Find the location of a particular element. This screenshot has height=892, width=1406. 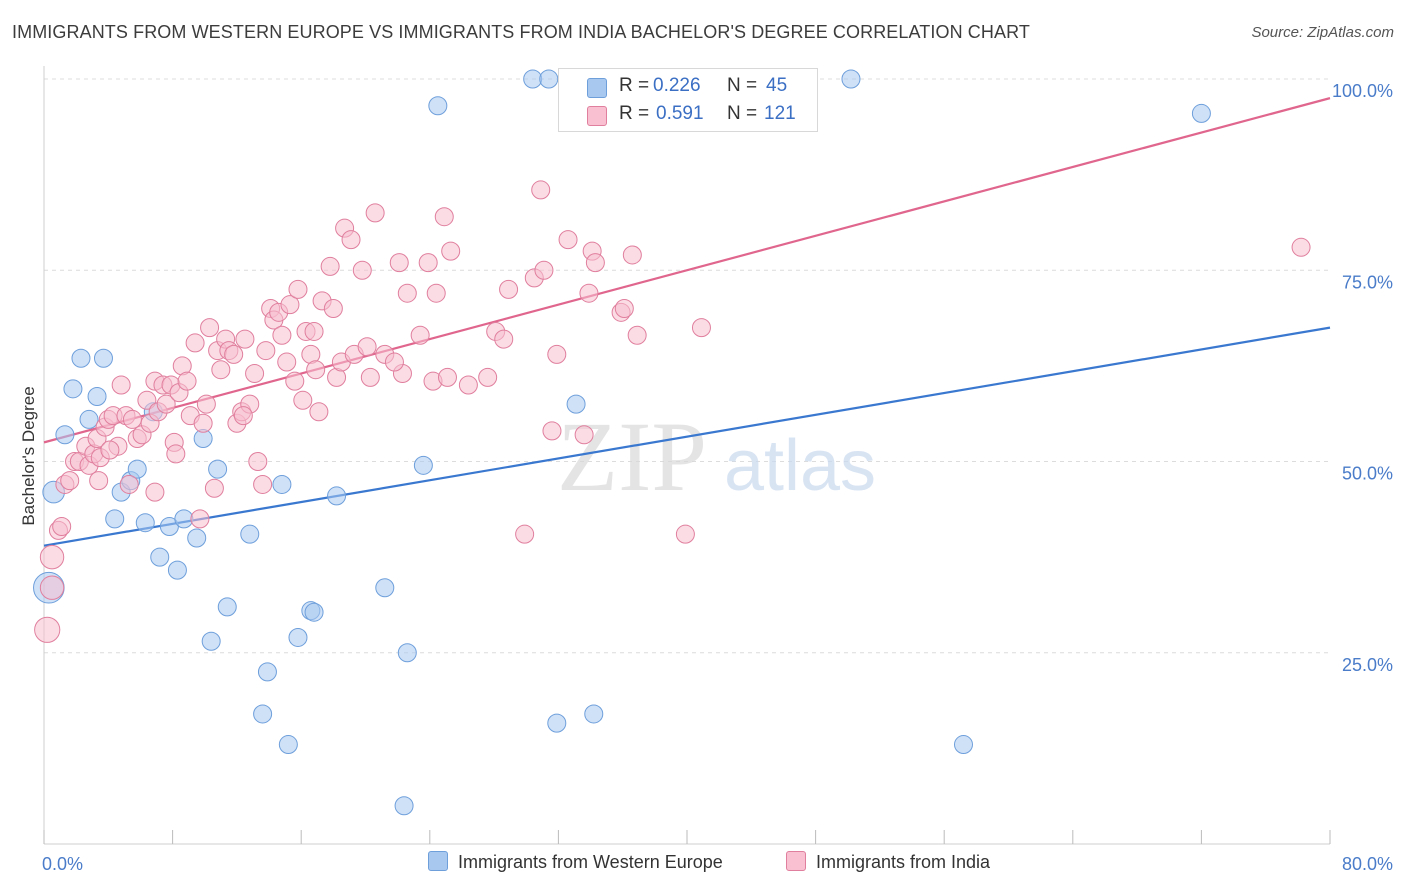

legend-row-western-europe: R = 0.226 N = 45 is located at coordinates (688, 87).